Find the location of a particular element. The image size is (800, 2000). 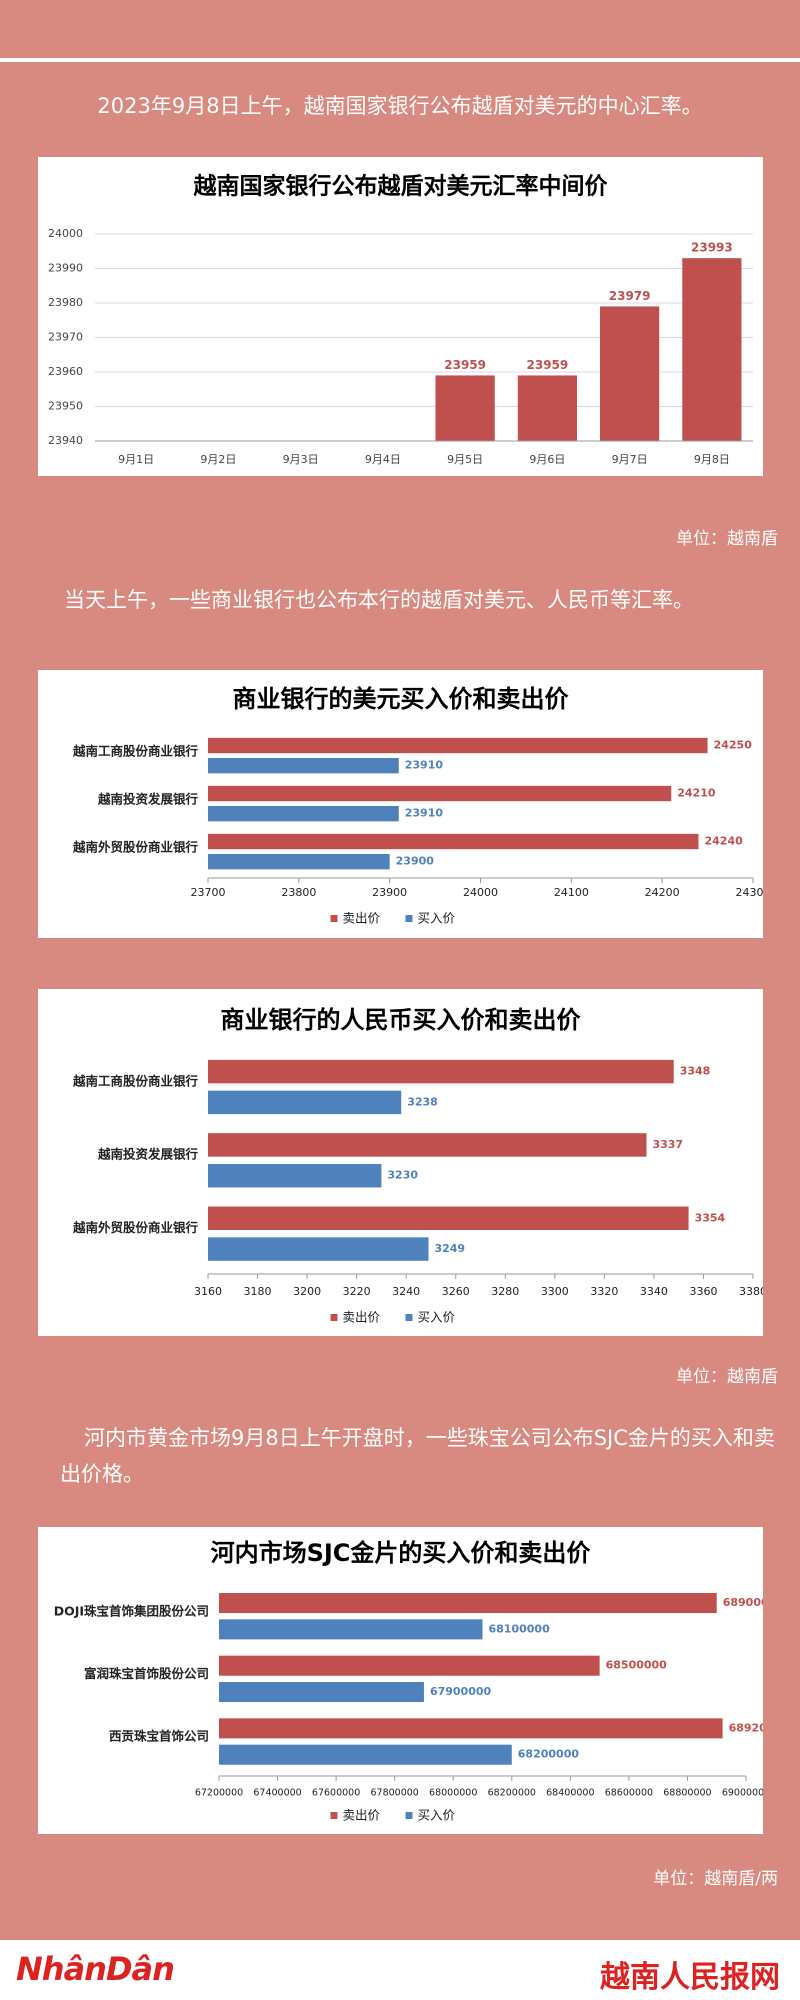

x-tick-label: 3260 is located at coordinates (456, 1291).